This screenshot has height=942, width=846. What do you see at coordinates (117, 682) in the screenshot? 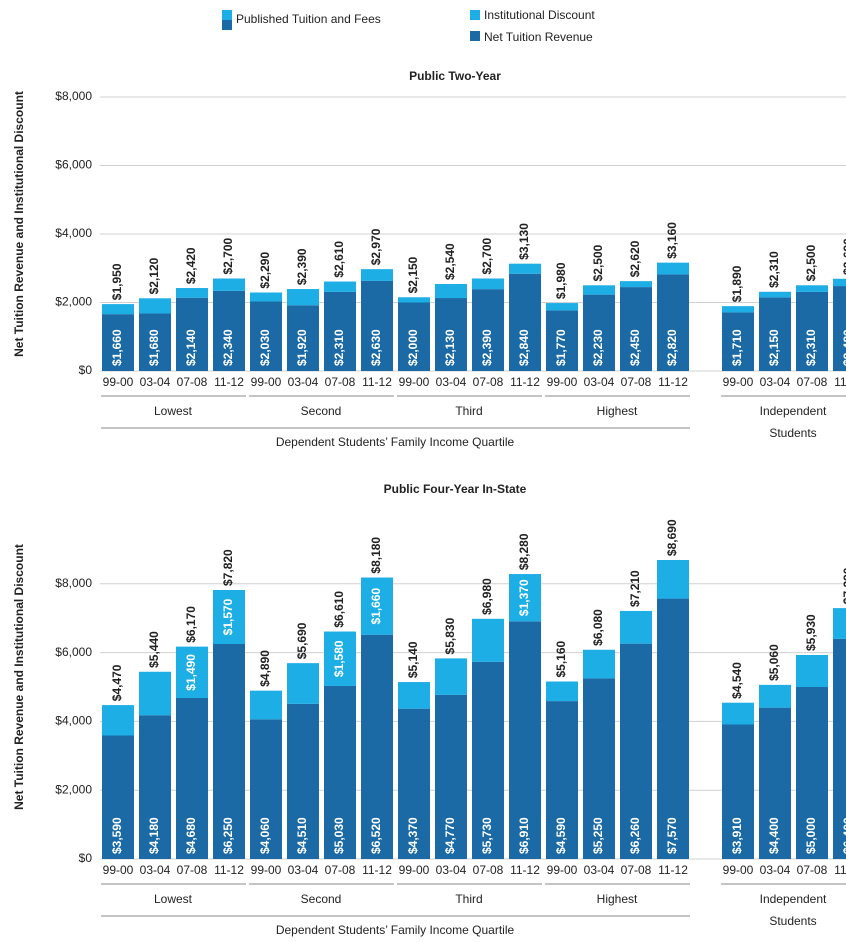
I see `value-label: $4,470` at bounding box center [117, 682].